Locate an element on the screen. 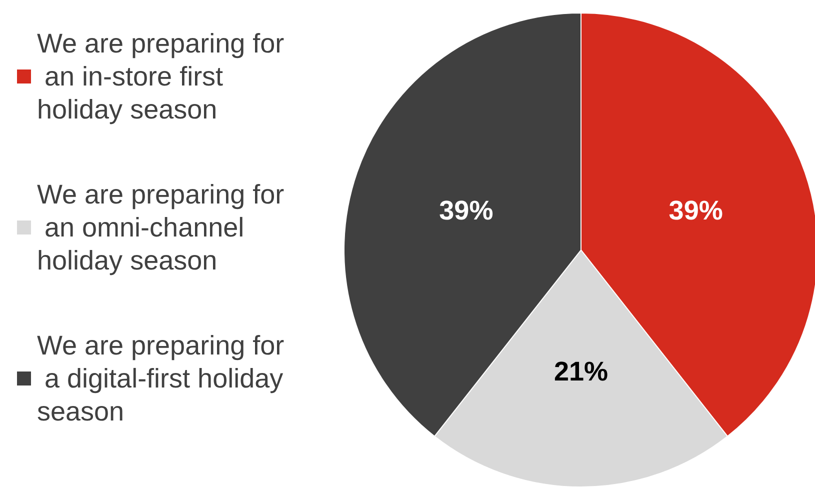 This screenshot has width=815, height=495. legend-label: We are preparing for an omni-channel holiday season is located at coordinates (160, 228).